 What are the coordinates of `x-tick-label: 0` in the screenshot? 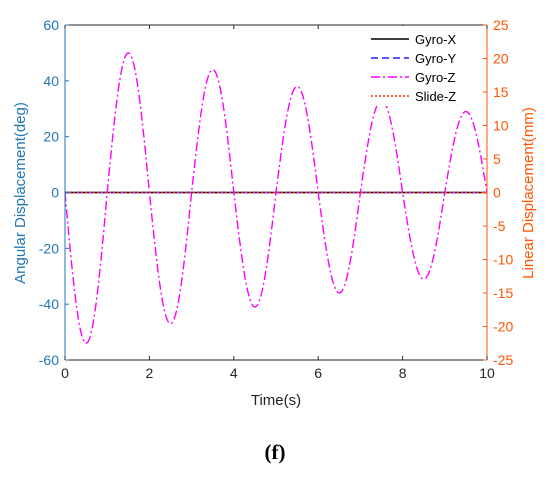 It's located at (65, 373).